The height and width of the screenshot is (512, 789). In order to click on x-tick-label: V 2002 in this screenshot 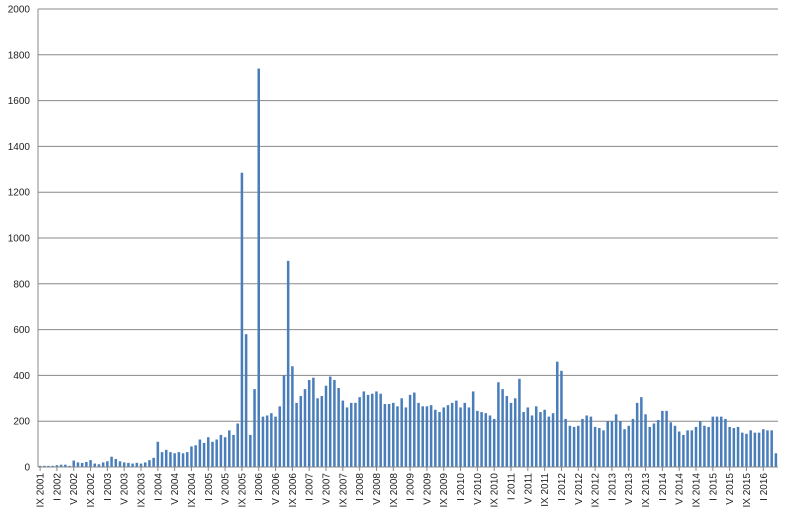, I will do `click(74, 489)`.